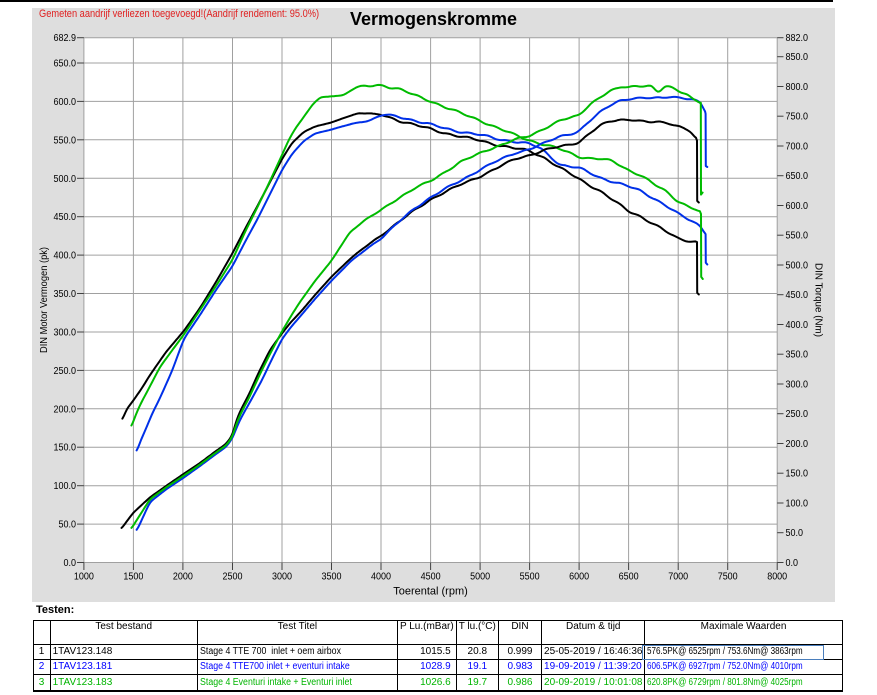 The image size is (877, 695). I want to click on svg-text: 7500, so click(728, 577).